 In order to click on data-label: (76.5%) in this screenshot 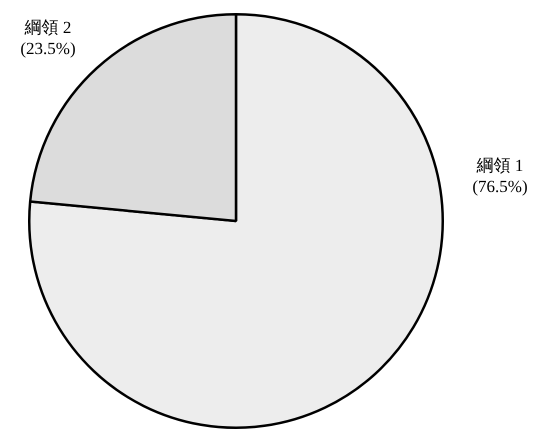, I will do `click(500, 186)`.